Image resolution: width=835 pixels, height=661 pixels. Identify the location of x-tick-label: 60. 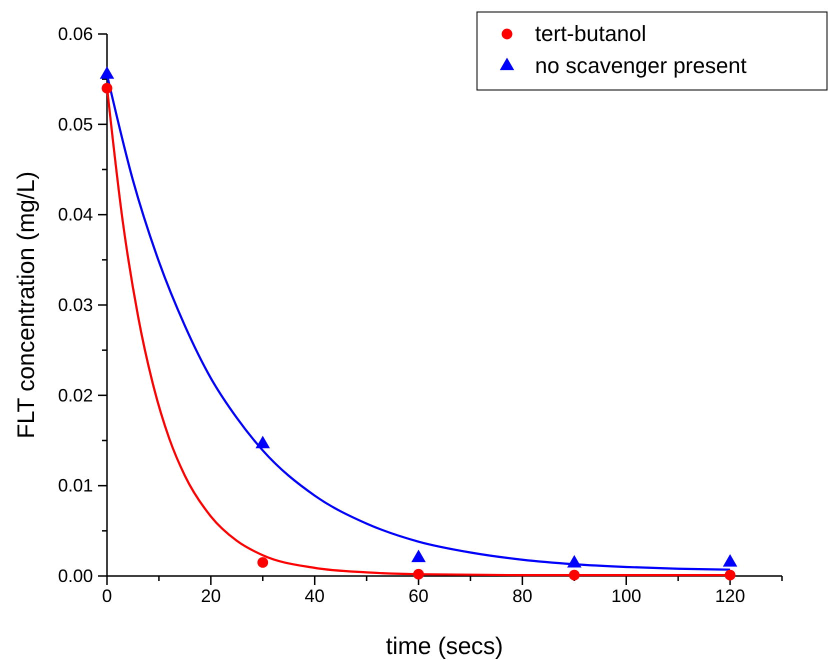
(418, 596).